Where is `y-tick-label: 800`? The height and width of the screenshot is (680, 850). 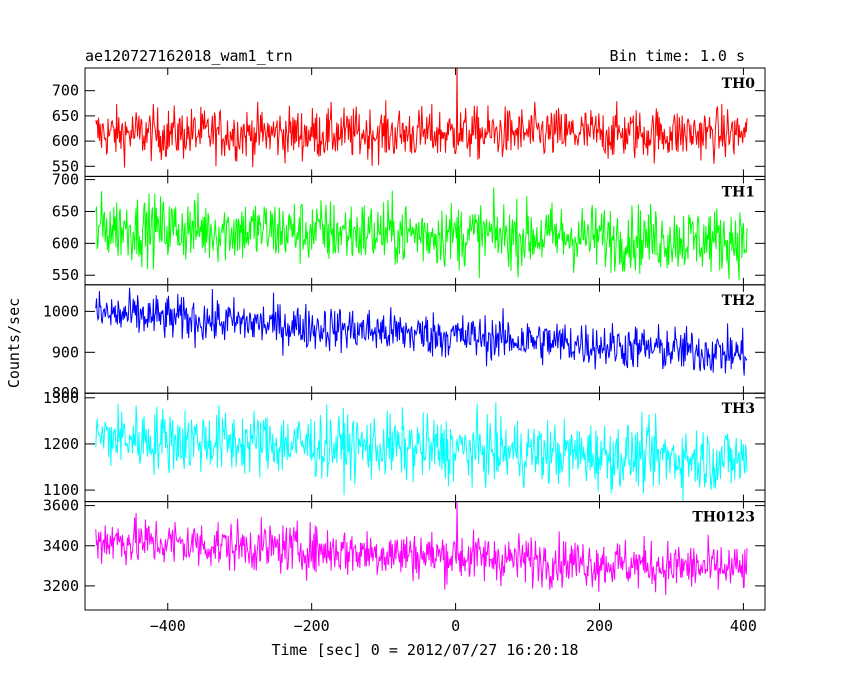
y-tick-label: 800 is located at coordinates (65, 393).